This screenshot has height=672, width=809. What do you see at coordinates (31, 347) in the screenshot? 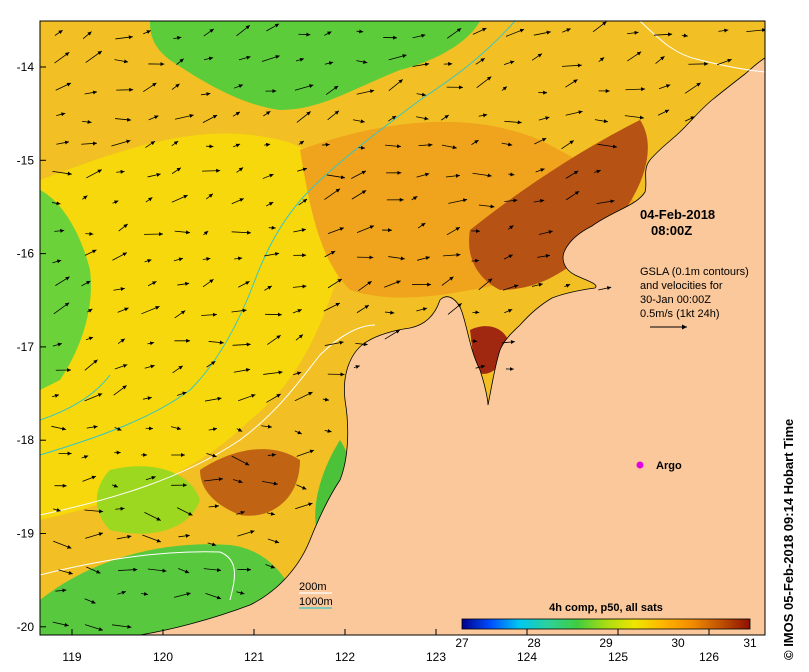
I see `latitude-axis: -14 -15 -16 -17 -18 -19 -20` at bounding box center [31, 347].